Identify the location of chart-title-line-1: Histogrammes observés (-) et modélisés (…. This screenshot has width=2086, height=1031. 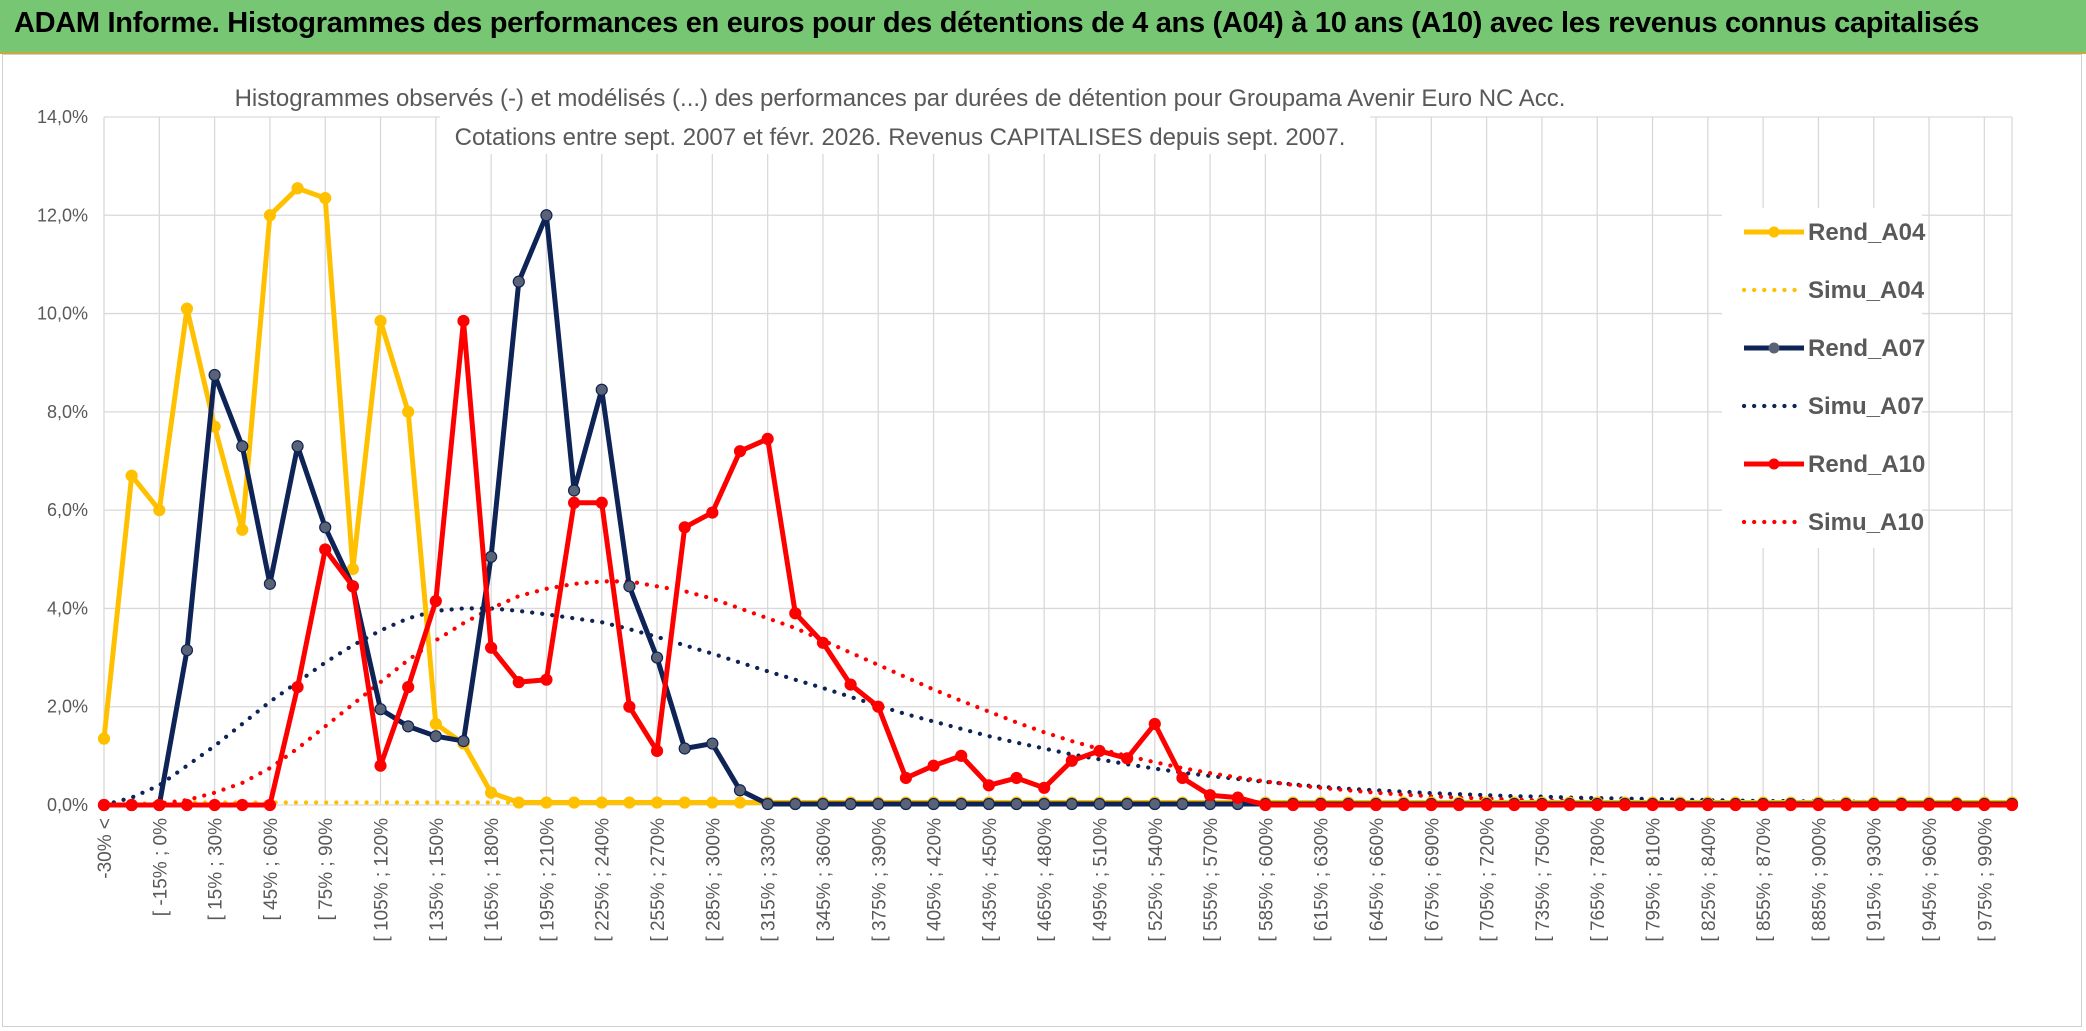
(900, 98).